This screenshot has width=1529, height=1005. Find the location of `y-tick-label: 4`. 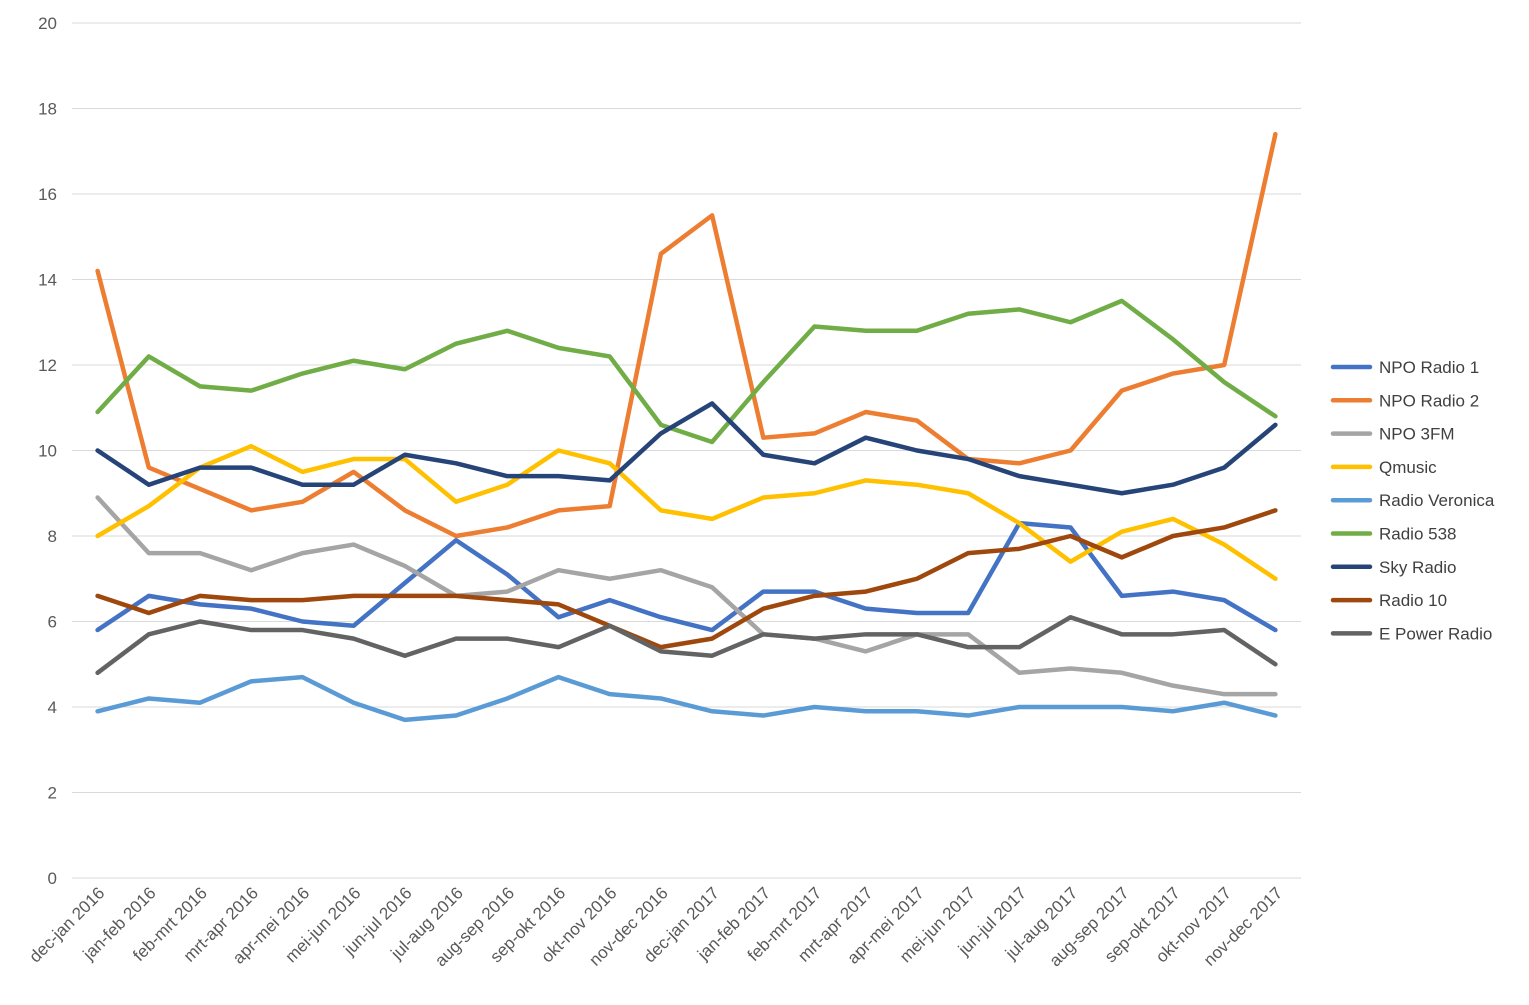

y-tick-label: 4 is located at coordinates (52, 707).